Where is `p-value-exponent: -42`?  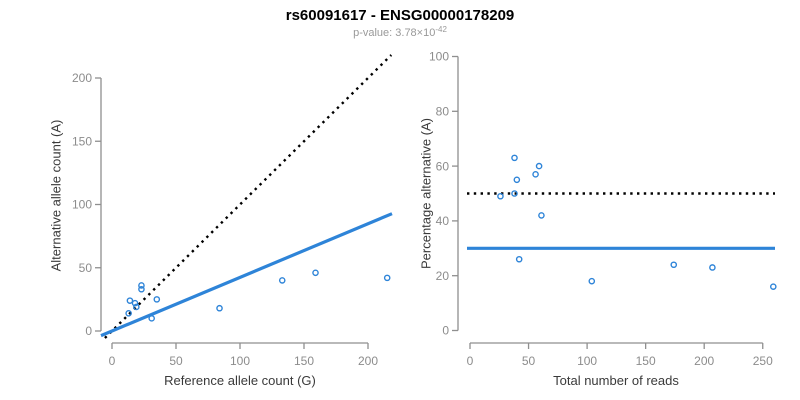 p-value-exponent: -42 is located at coordinates (441, 29).